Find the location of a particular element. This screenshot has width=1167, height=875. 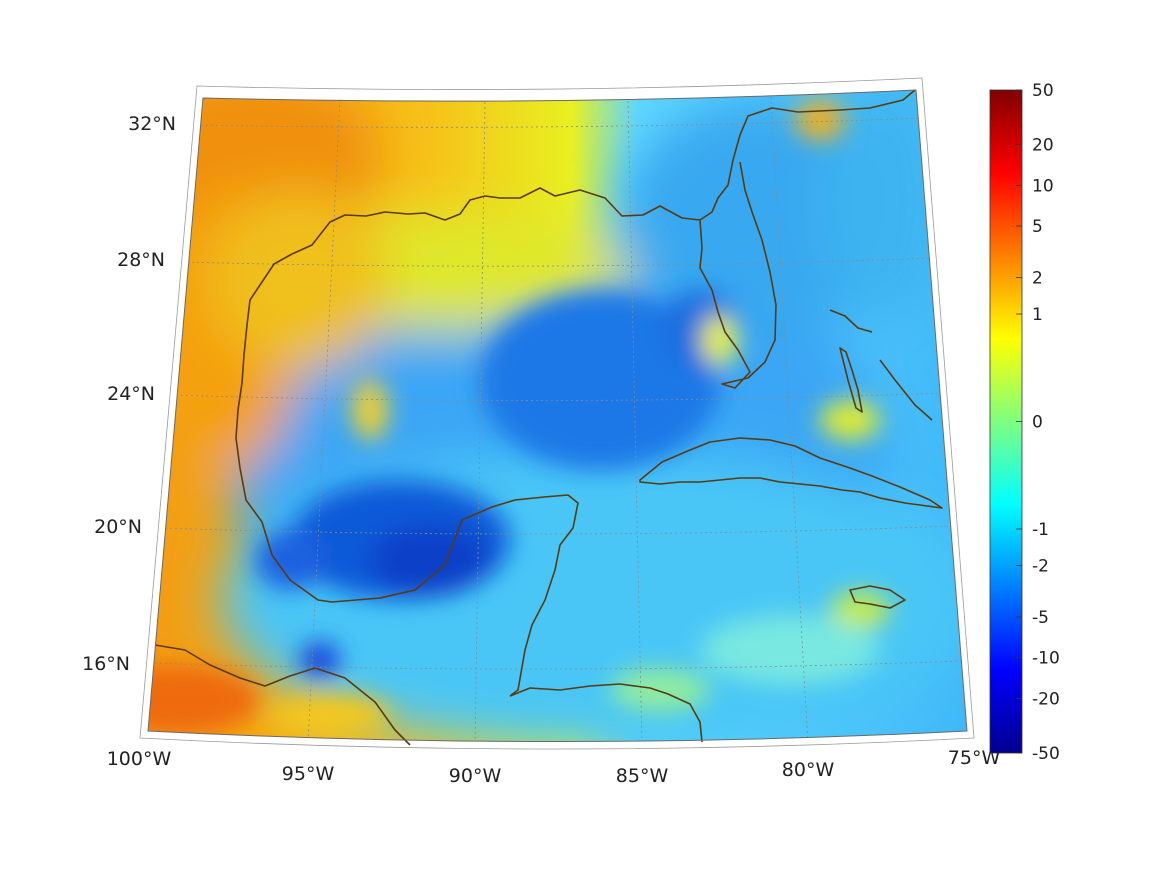

lat-label-24: 24°N is located at coordinates (131, 394).